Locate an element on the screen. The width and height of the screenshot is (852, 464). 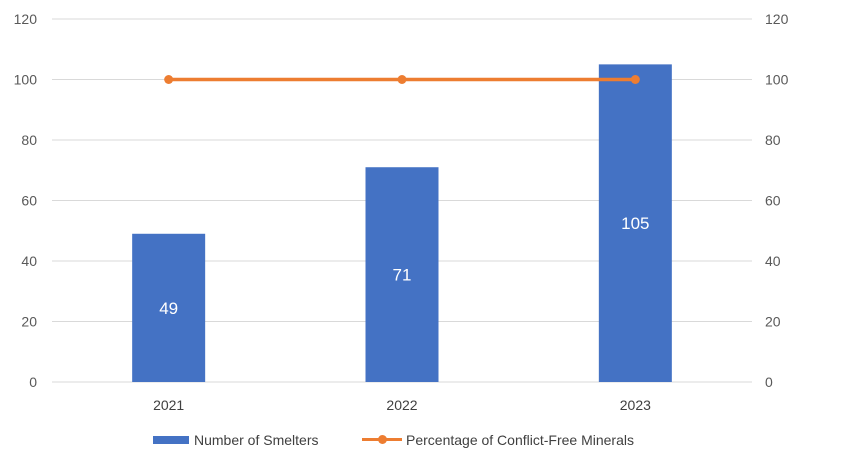
left-axis-tick-label: 60 is located at coordinates (29, 201).